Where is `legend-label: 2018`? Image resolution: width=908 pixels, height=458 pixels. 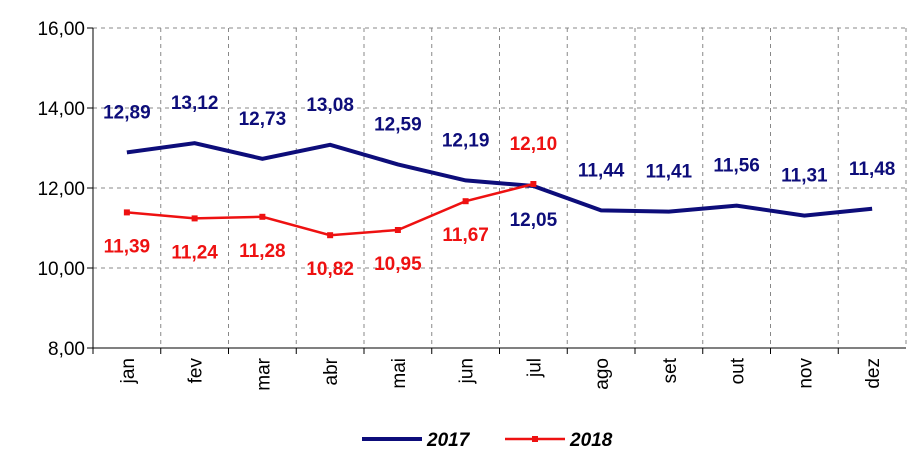
legend-label: 2018 is located at coordinates (591, 440).